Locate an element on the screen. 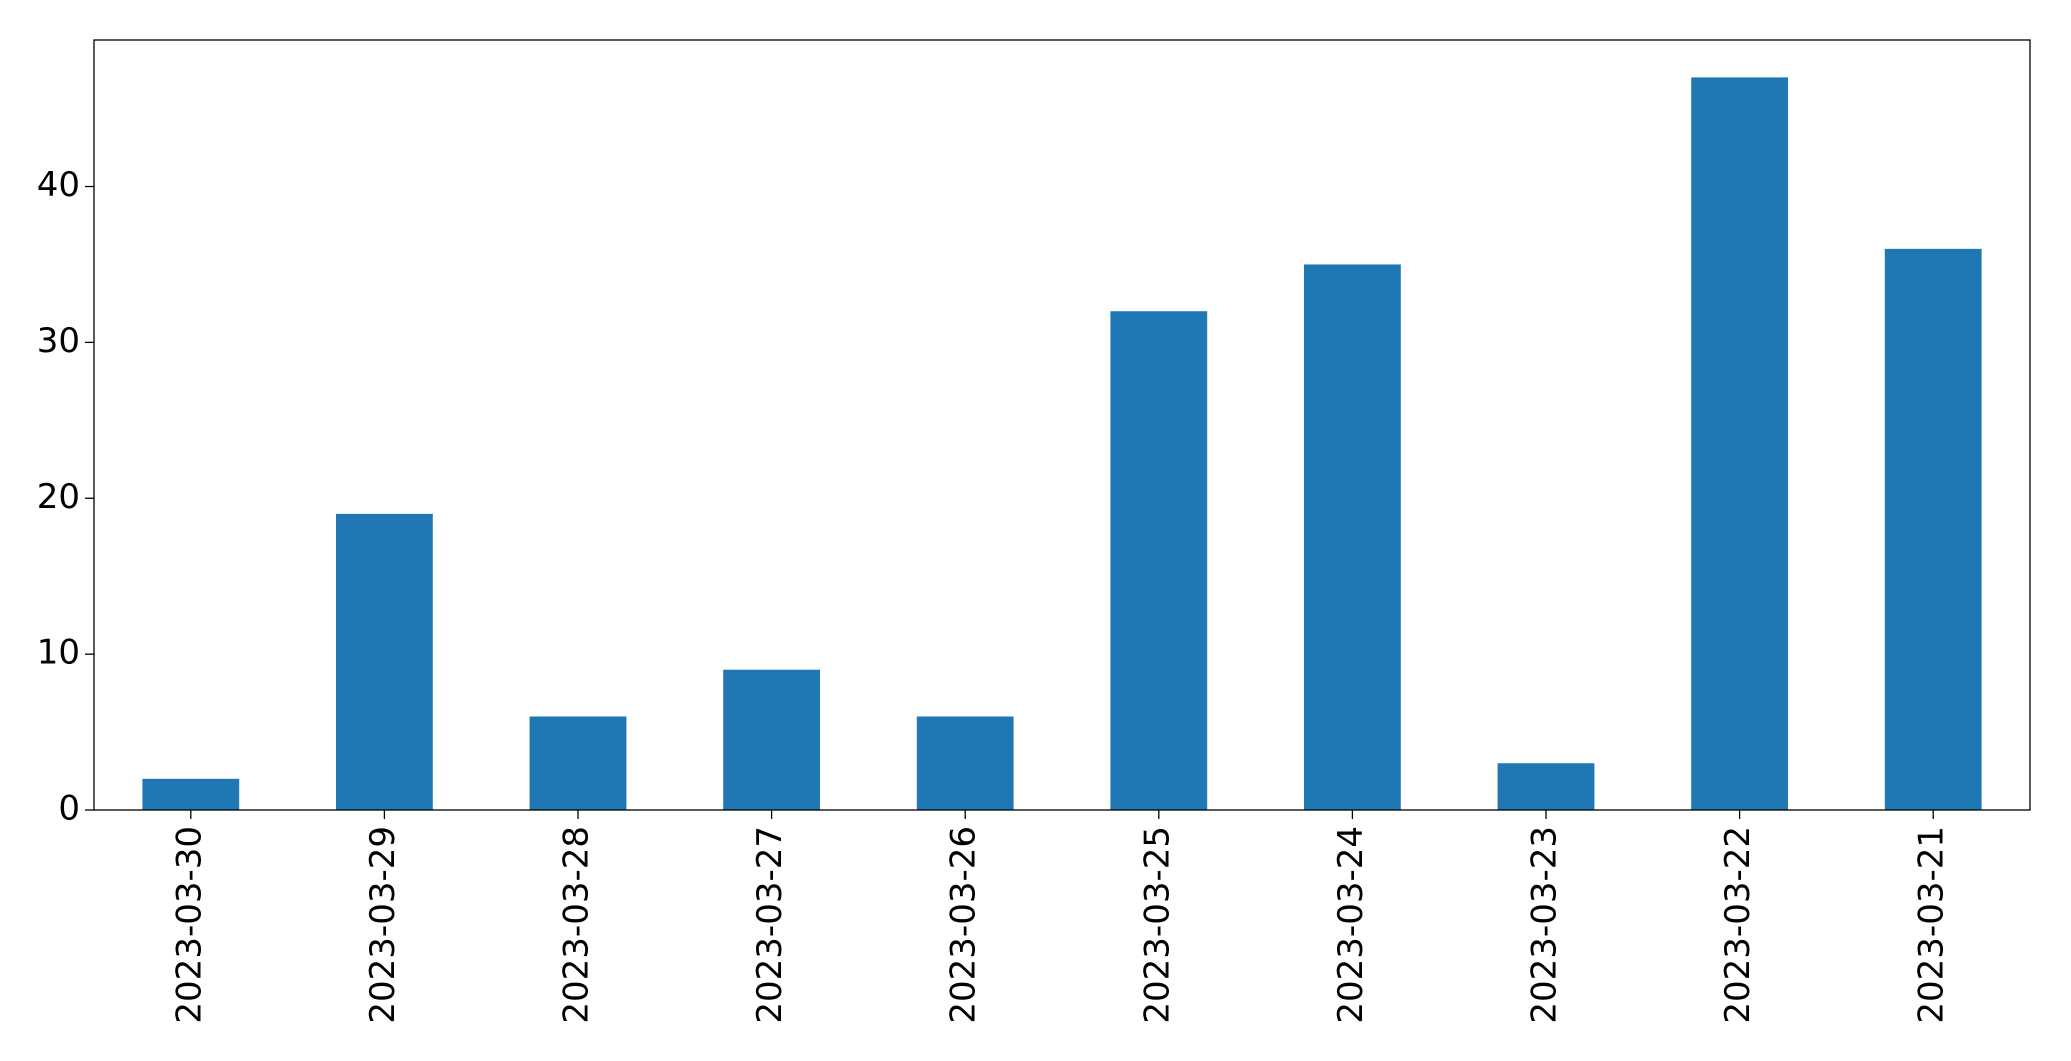  y-tick-label: 30 is located at coordinates (58, 341).